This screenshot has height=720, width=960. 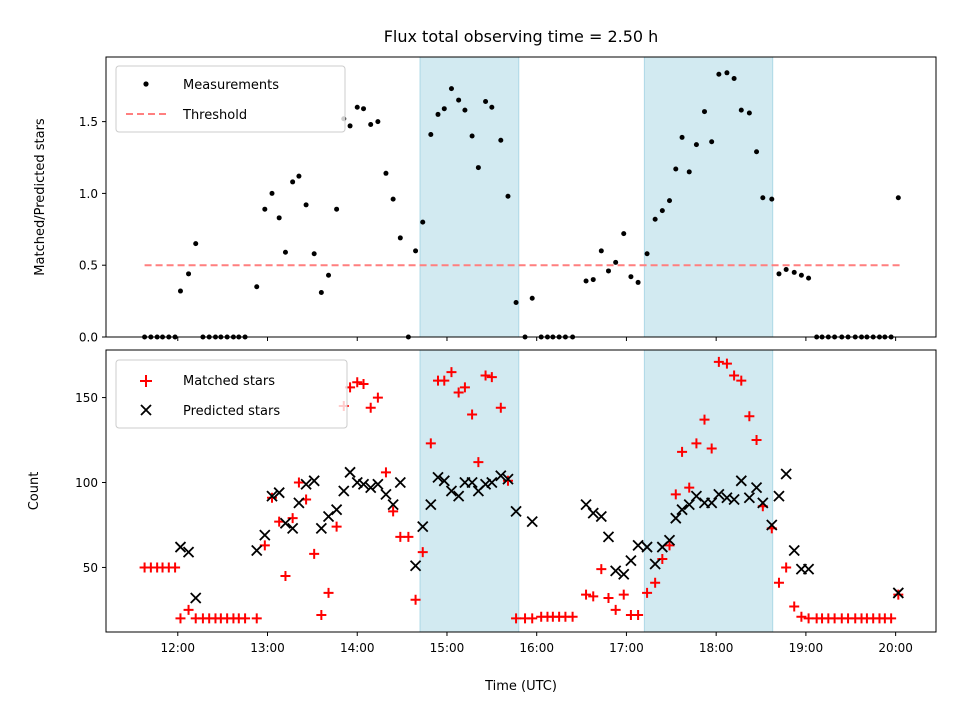 I want to click on chart-title: Flux total observing time = 2.50 h, so click(x=521, y=36).